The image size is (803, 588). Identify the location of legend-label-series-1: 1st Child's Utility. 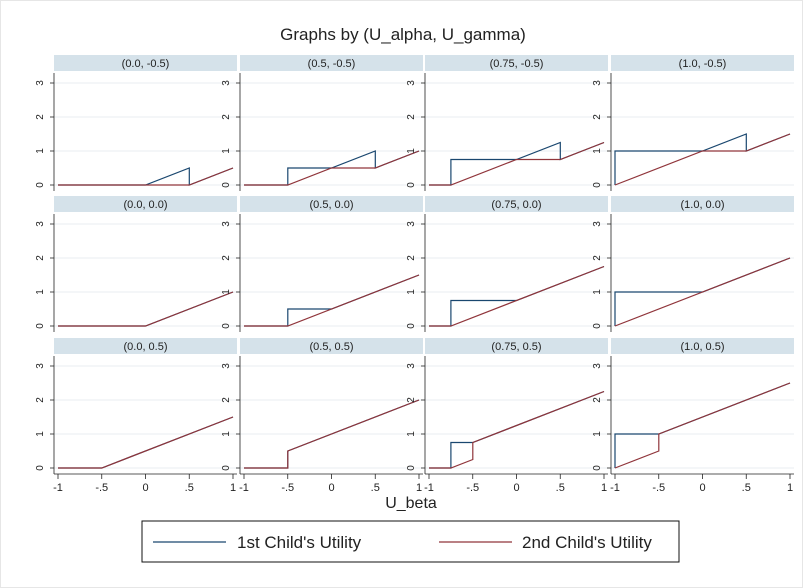
(299, 542).